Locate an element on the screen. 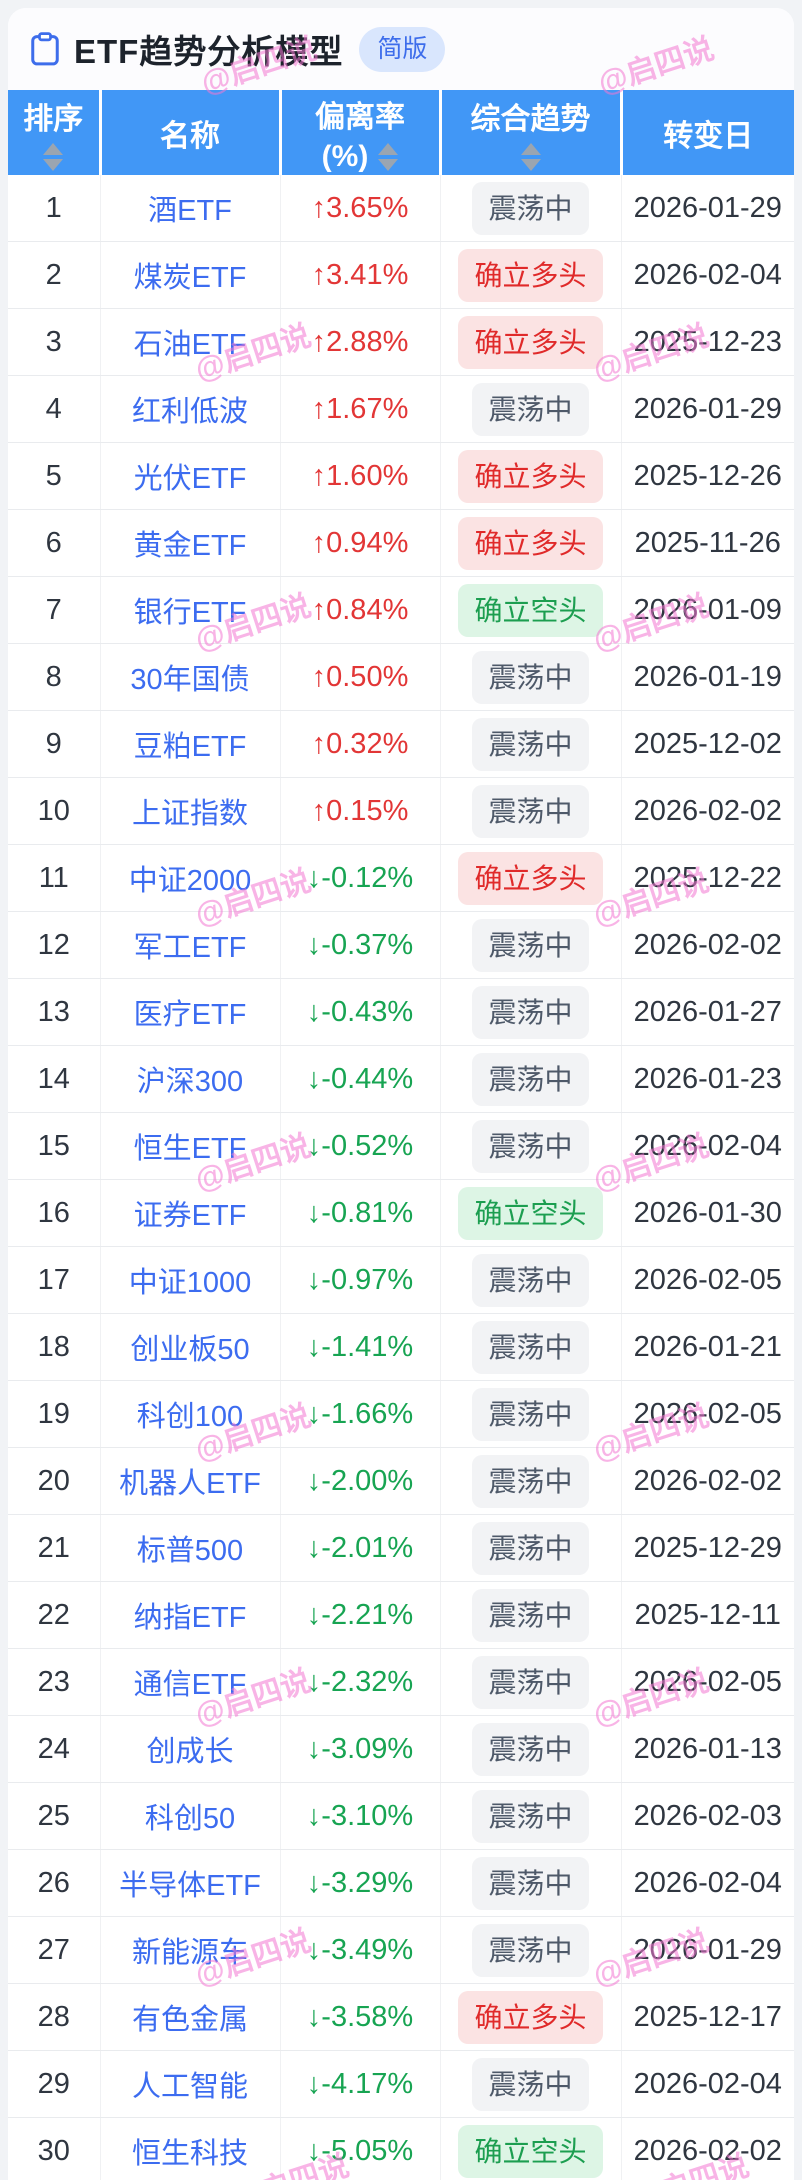 The height and width of the screenshot is (2180, 802). etf-name-link: 纳指ETF is located at coordinates (190, 1618).